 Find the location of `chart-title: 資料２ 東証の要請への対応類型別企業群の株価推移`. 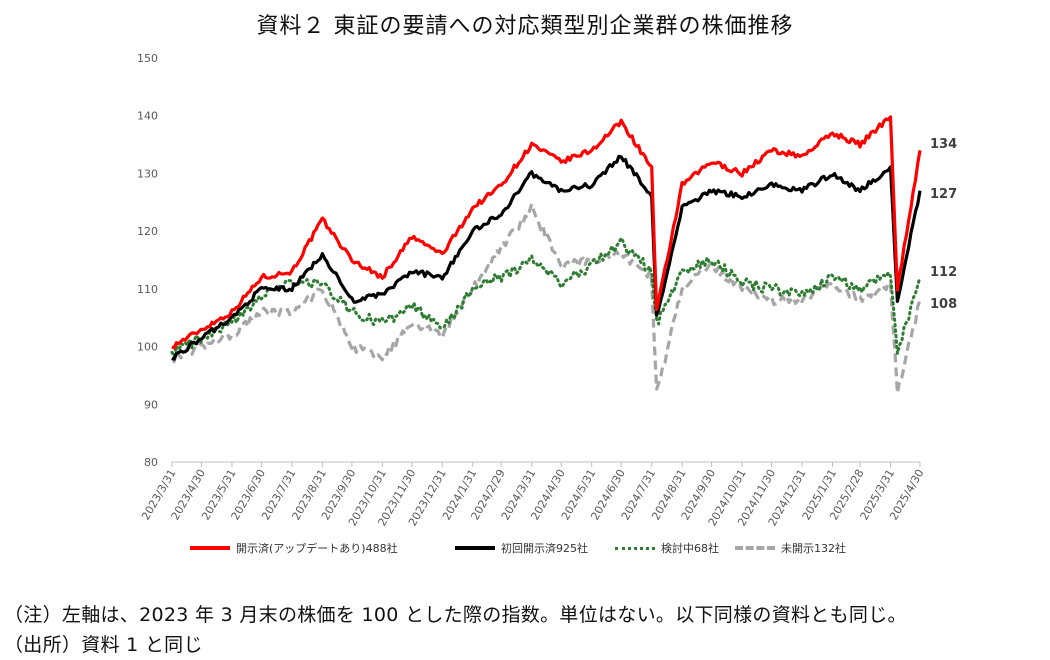

chart-title: 資料２ 東証の要請への対応類型別企業群の株価推移 is located at coordinates (525, 26).